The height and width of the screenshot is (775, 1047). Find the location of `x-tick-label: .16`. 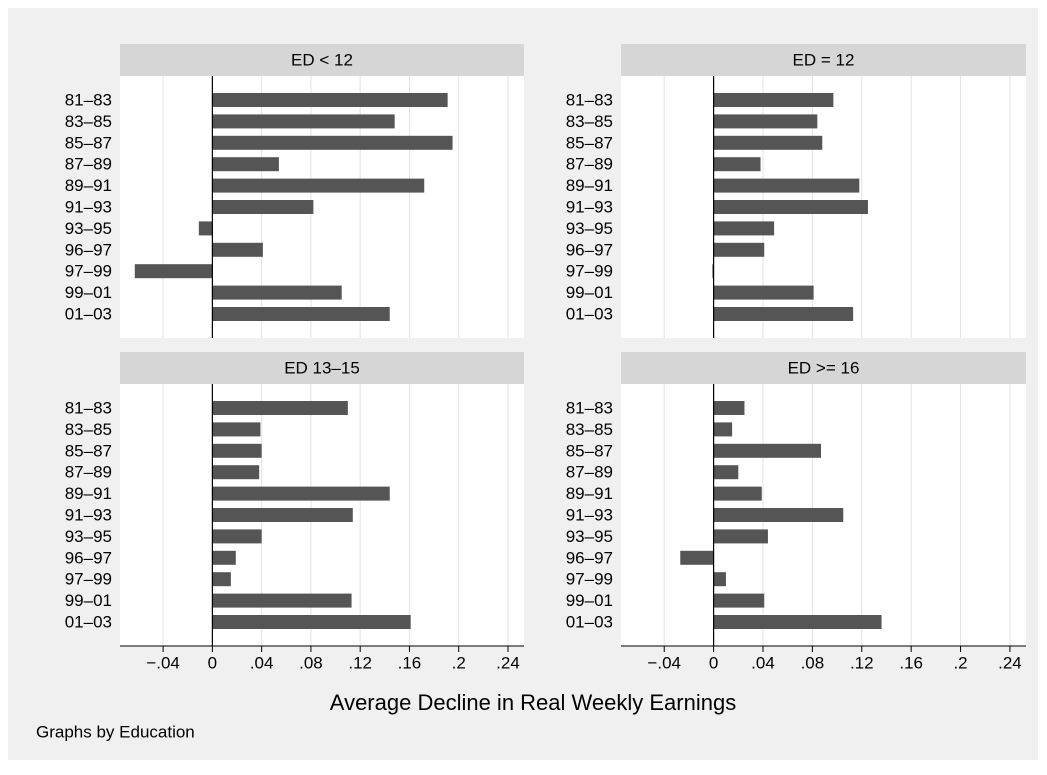

x-tick-label: .16 is located at coordinates (410, 662).